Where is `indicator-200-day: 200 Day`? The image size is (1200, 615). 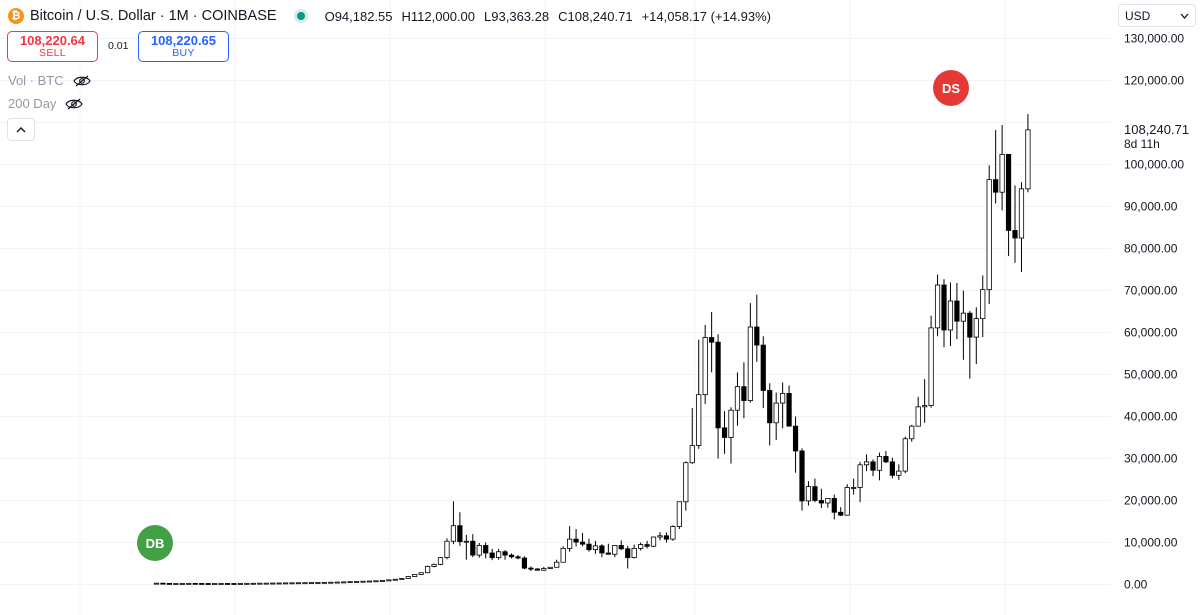 indicator-200-day: 200 Day is located at coordinates (46, 103).